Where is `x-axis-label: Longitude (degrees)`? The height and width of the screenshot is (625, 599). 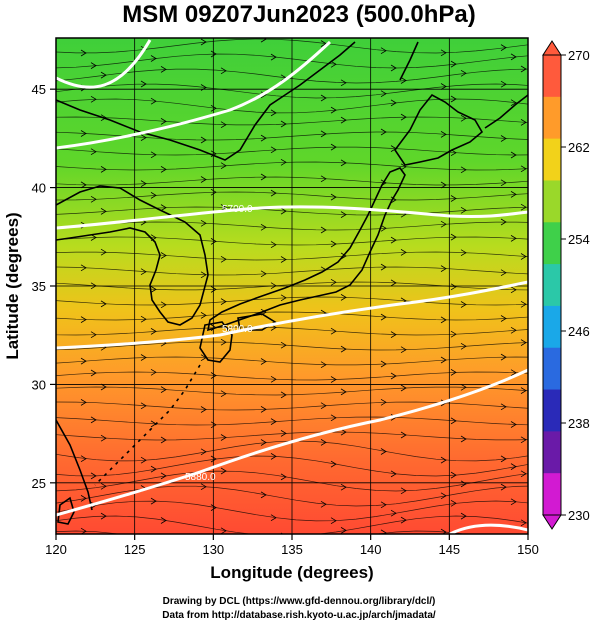 x-axis-label: Longitude (degrees) is located at coordinates (291, 572).